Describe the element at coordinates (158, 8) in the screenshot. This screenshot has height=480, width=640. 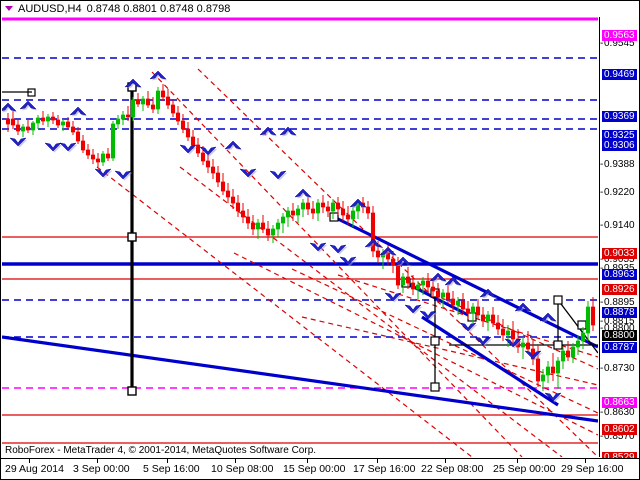
I see `ohlc-values: 0.8748 0.8801 0.8748 0.8798` at that location.